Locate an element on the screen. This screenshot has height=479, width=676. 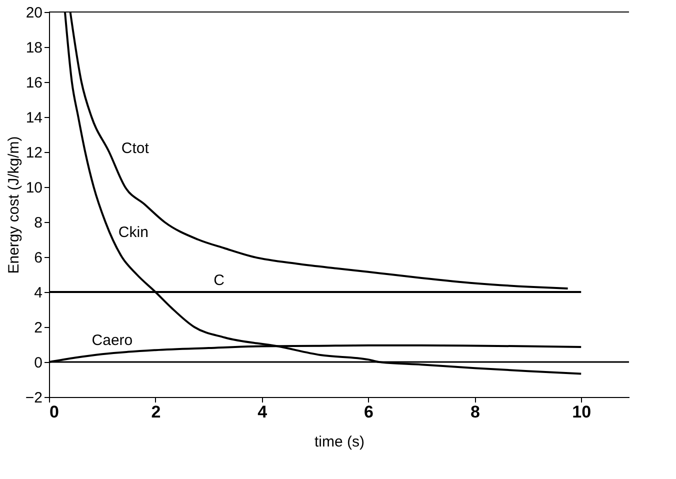
y-tick-label: 10 is located at coordinates (34, 188).